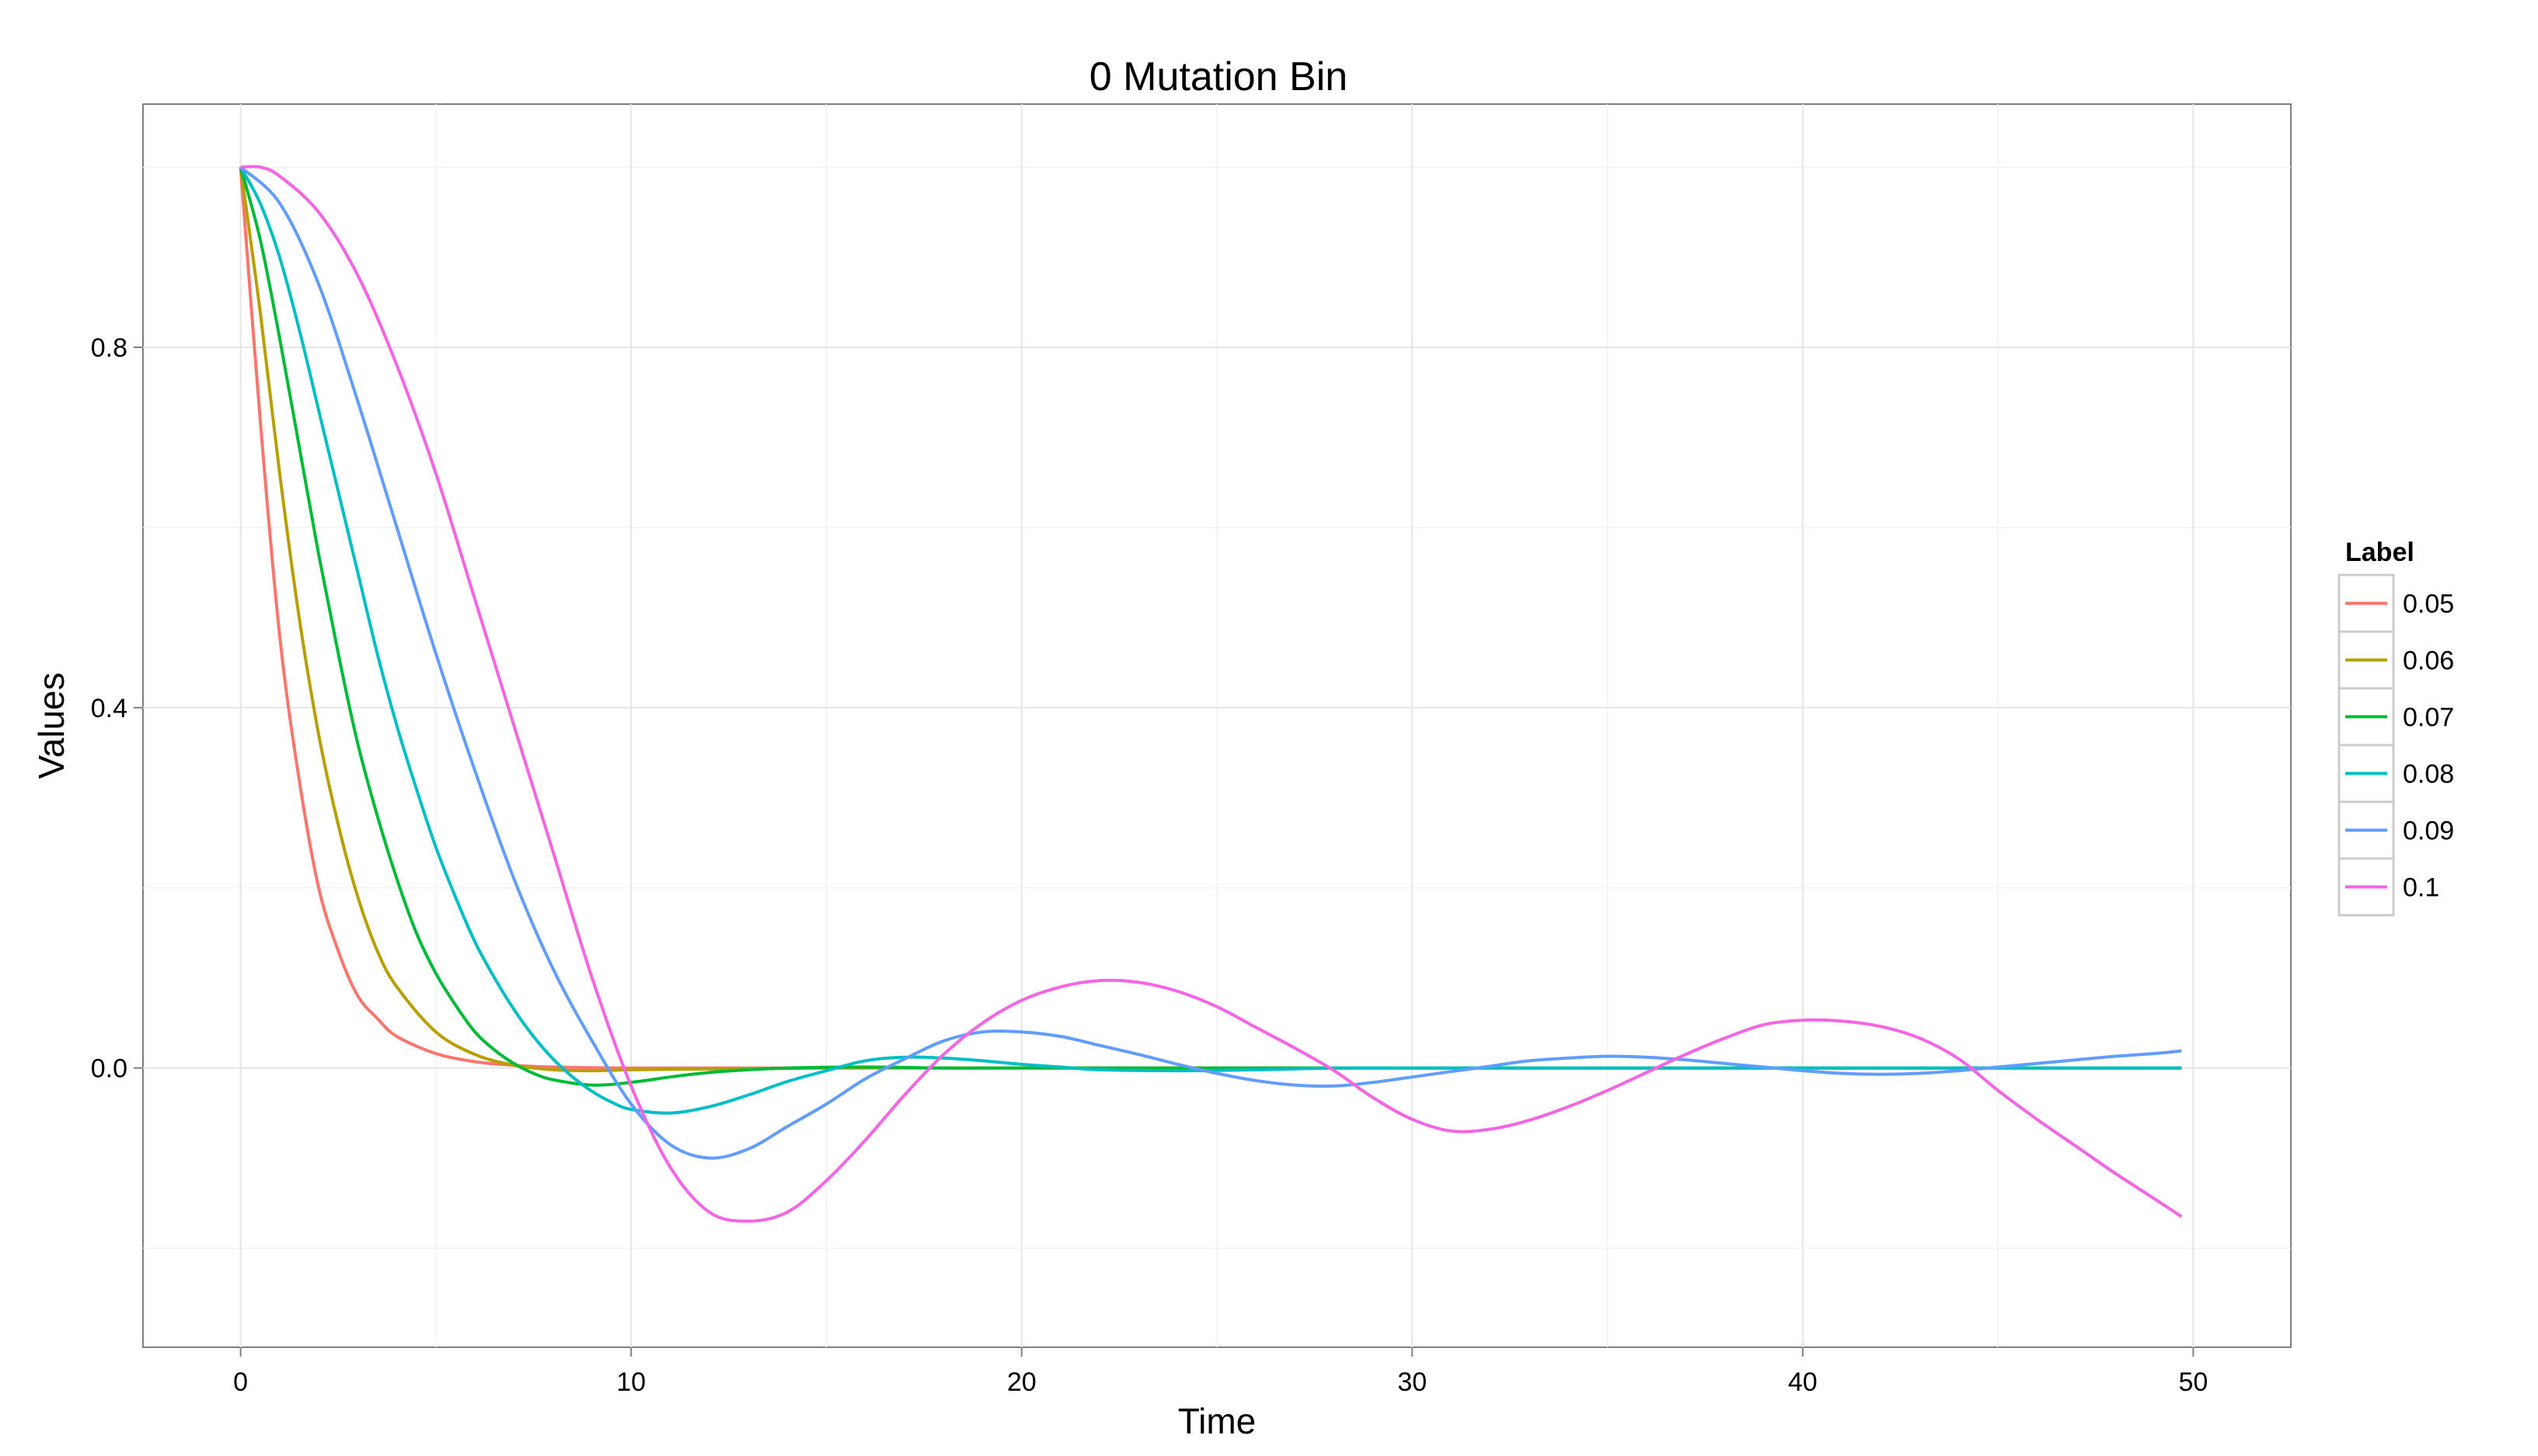 This screenshot has width=2538, height=1456. What do you see at coordinates (1220, 1372) in the screenshot?
I see `x-axis: 0 10 20 30 40 50` at bounding box center [1220, 1372].